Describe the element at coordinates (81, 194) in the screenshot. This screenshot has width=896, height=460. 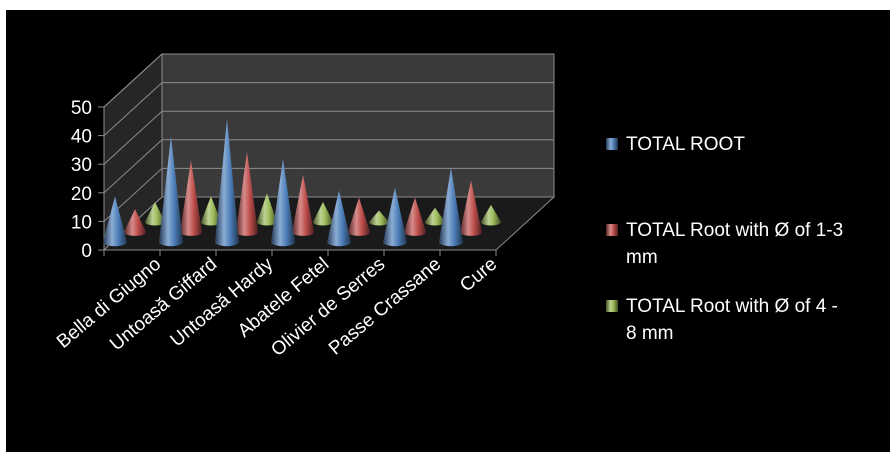
I see `y-tick-label: 20` at that location.